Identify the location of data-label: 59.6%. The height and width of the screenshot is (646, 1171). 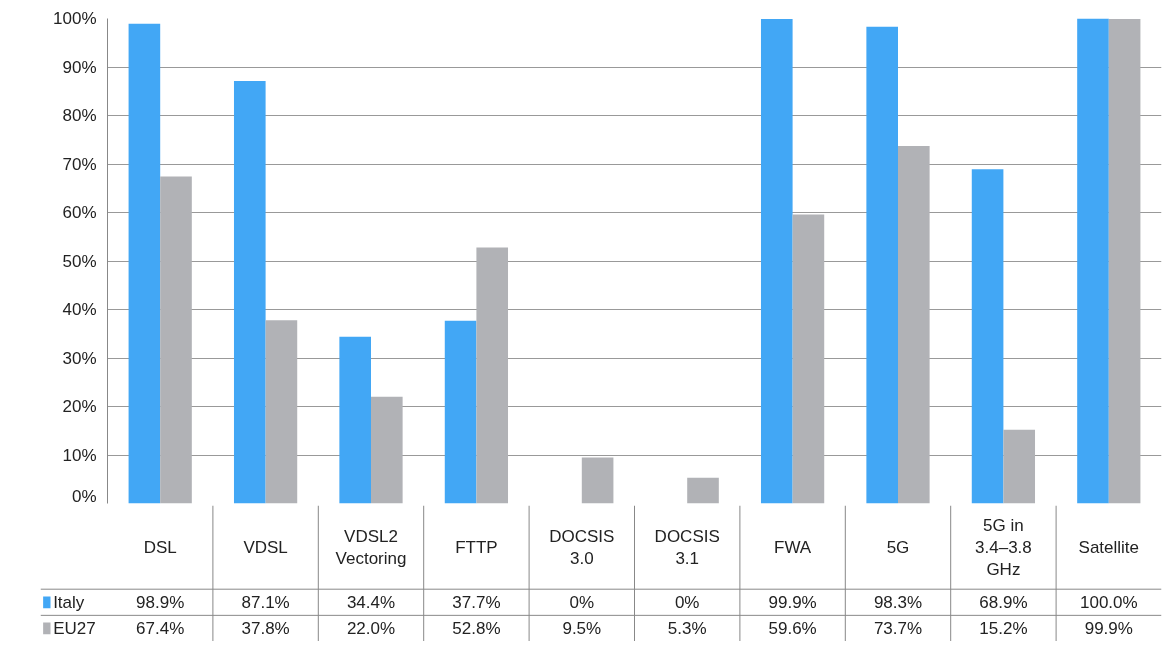
(792, 628).